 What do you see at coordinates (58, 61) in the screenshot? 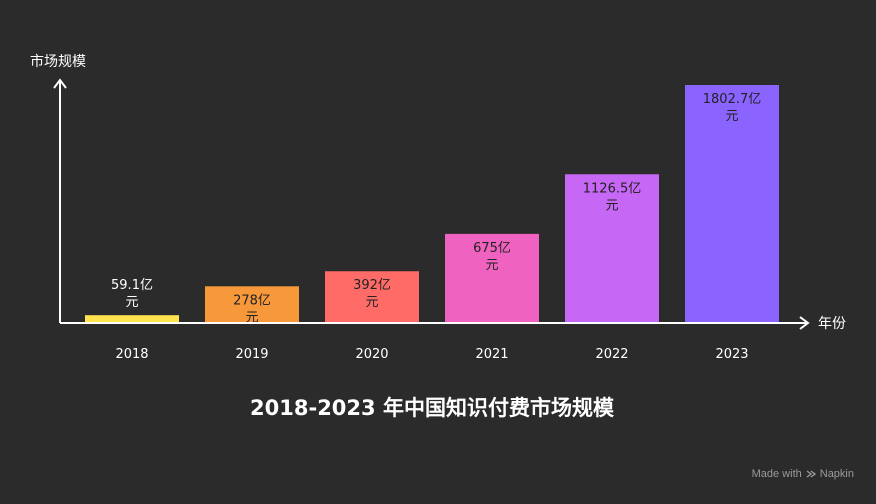
I see `y-axis-title: 市场规模` at bounding box center [58, 61].